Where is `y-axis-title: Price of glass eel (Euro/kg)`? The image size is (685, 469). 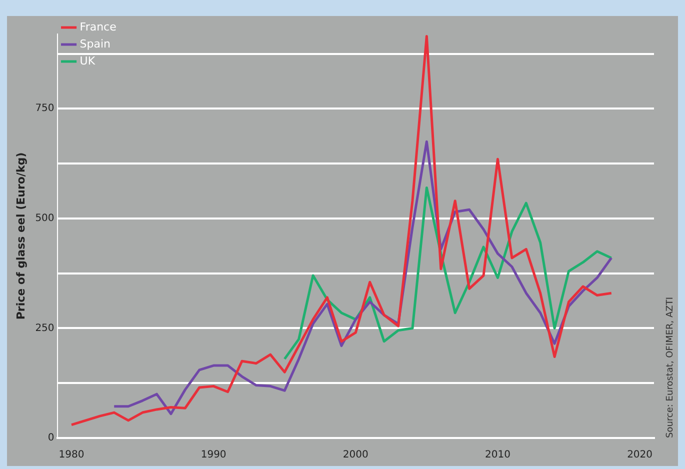 y-axis-title: Price of glass eel (Euro/kg) is located at coordinates (21, 236).